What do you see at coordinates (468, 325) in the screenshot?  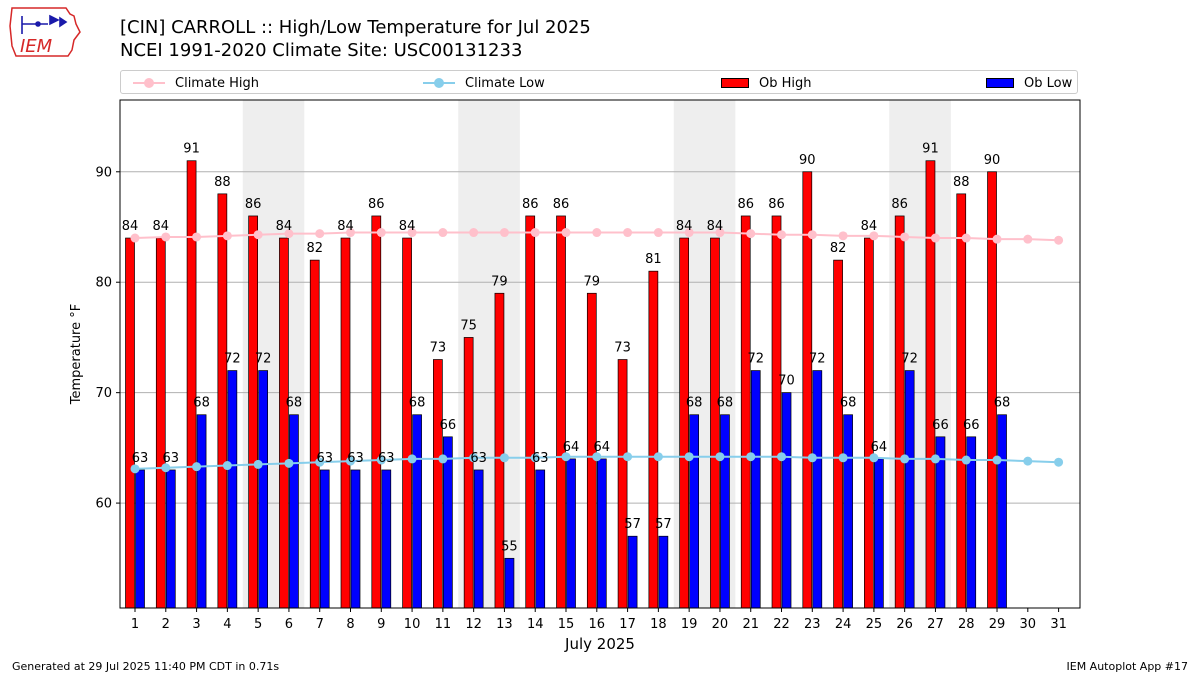 I see `ob-high-label: 75` at bounding box center [468, 325].